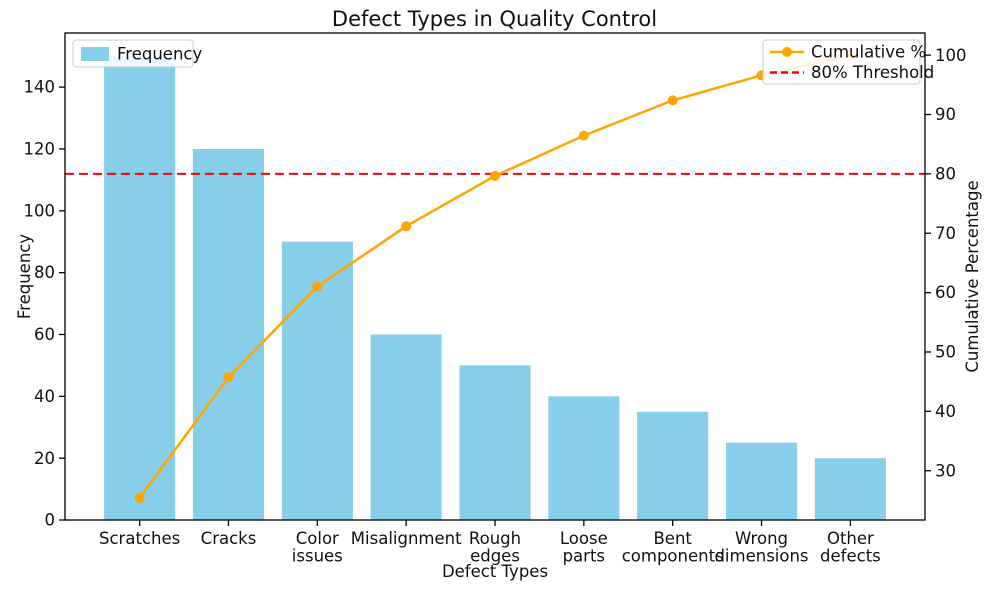  What do you see at coordinates (139, 538) in the screenshot?
I see `x-tick-label-scratches: Scratches` at bounding box center [139, 538].